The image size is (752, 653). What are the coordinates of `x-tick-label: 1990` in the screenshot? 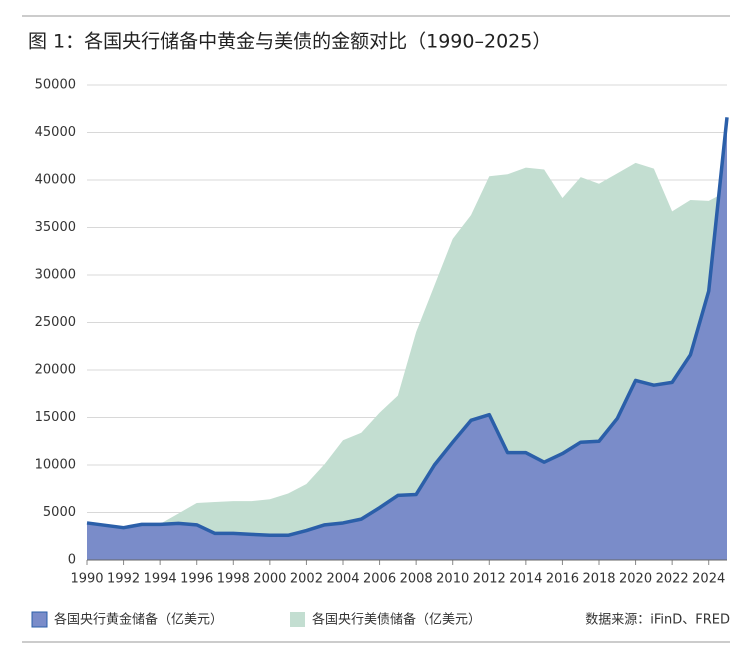 It's located at (86, 579).